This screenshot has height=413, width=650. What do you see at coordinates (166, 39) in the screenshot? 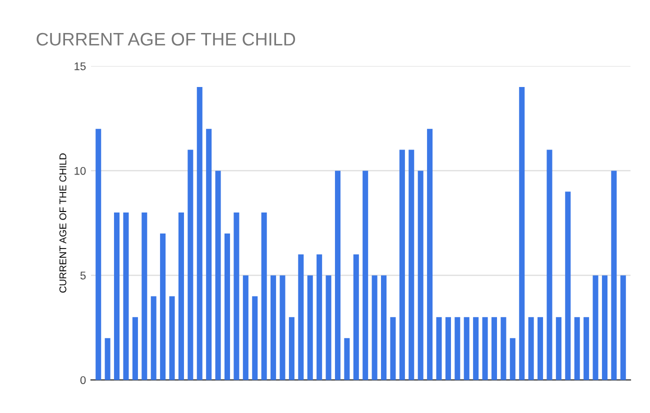
I see `chart-title: CURRENT AGE OF THE CHILD` at bounding box center [166, 39].